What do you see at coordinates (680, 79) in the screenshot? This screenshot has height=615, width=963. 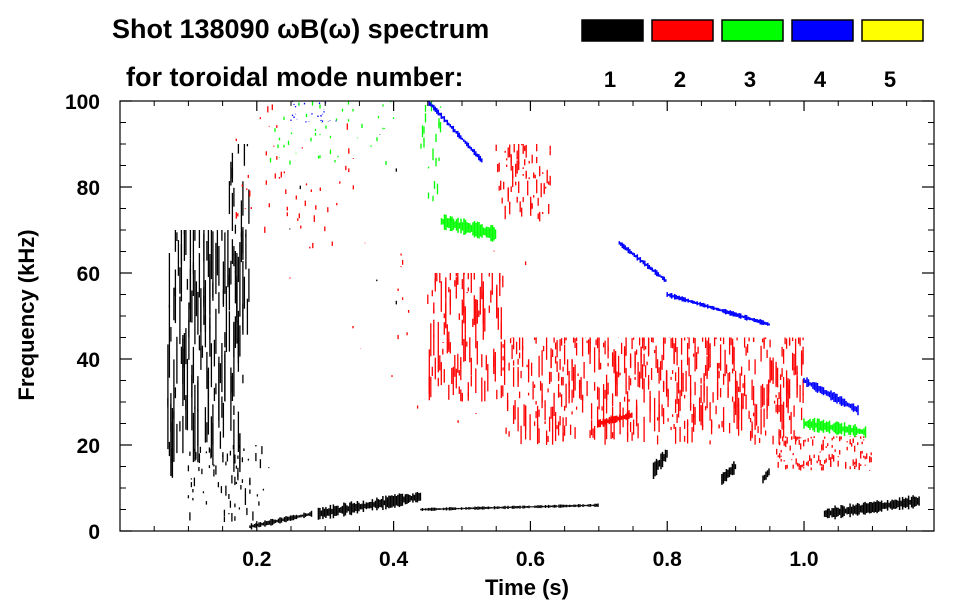 I see `legend-label-n2: 2` at bounding box center [680, 79].